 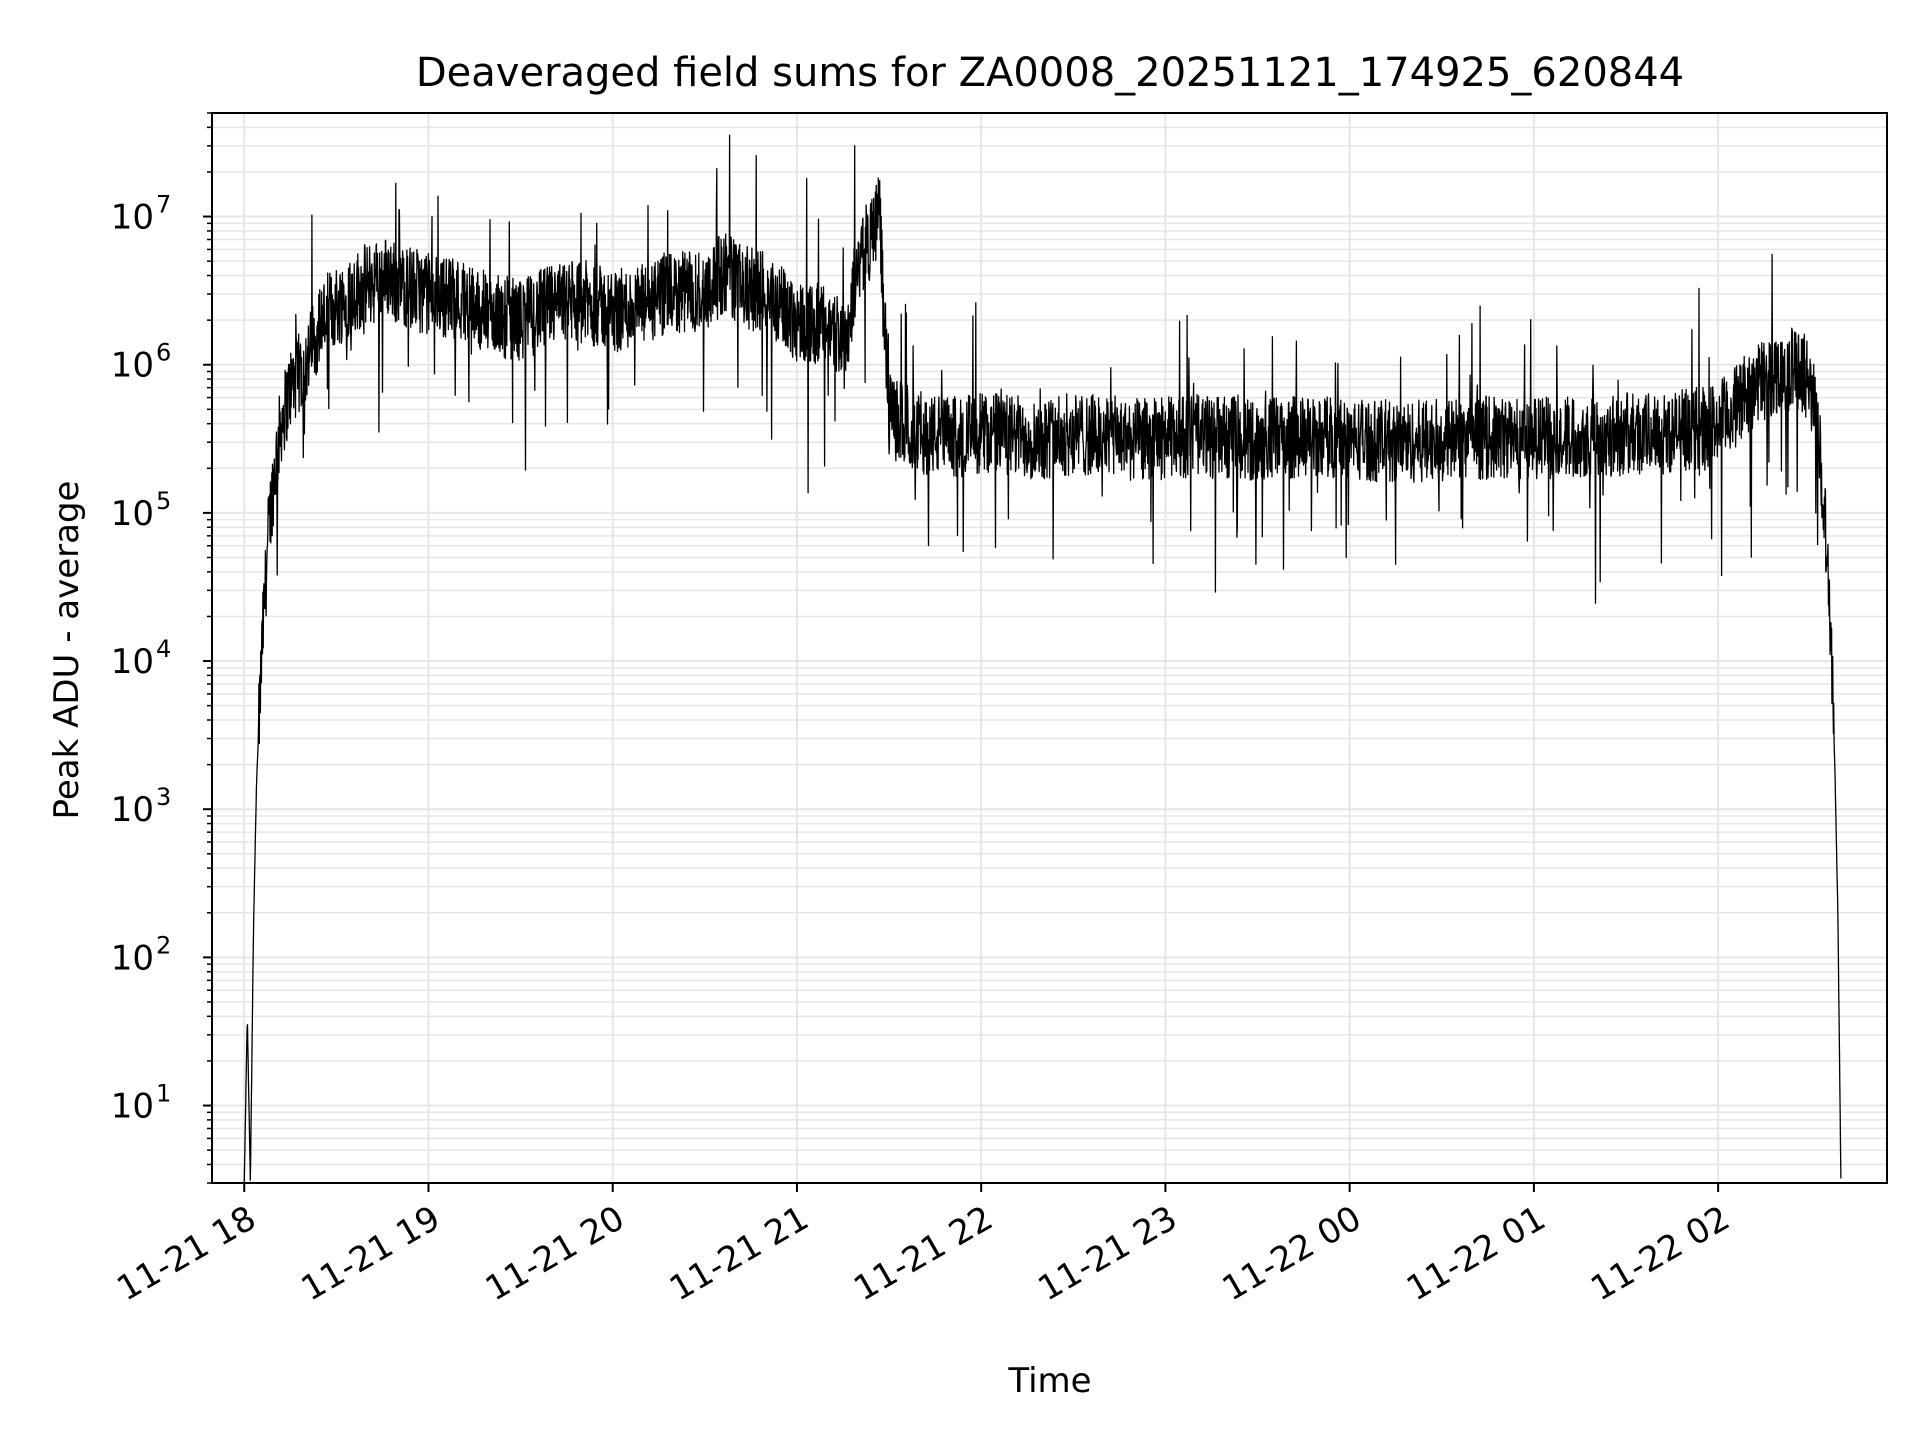 I want to click on y-tick-exponent: 4, so click(x=163, y=649).